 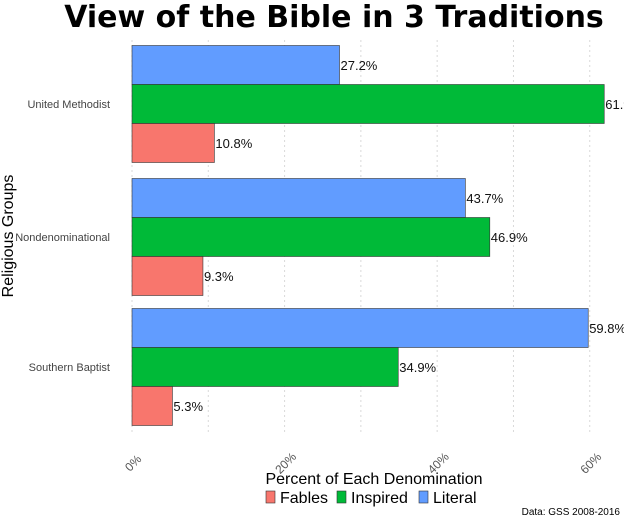 What do you see at coordinates (334, 17) in the screenshot?
I see `chart-title: View of the Bible in 3 Traditions` at bounding box center [334, 17].